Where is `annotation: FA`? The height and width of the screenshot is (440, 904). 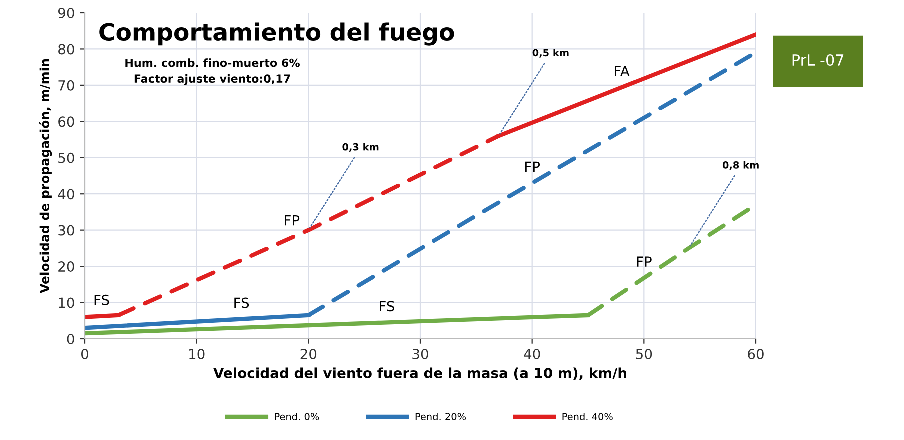 annotation: FA is located at coordinates (622, 71).